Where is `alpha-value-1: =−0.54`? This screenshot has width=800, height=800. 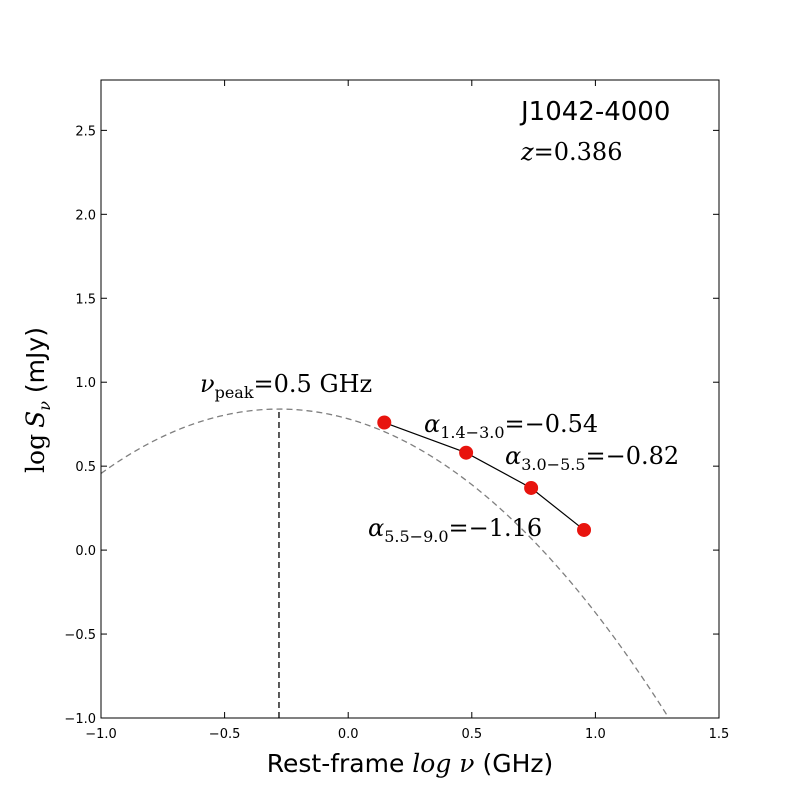 alpha-value-1: =−0.54 is located at coordinates (552, 424).